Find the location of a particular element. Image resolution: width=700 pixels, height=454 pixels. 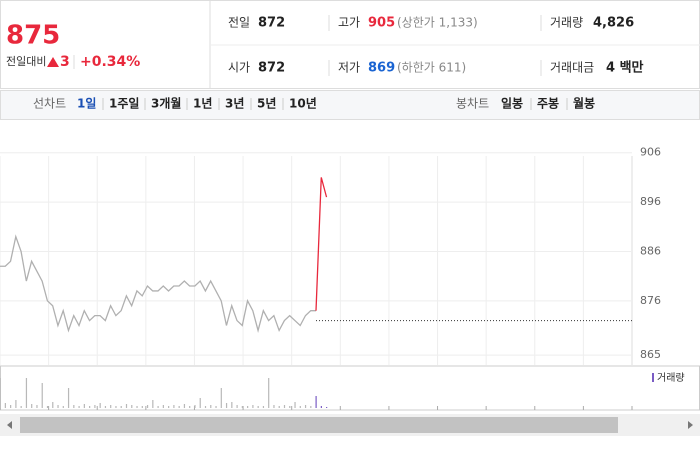

scroll-right is located at coordinates (690, 425).